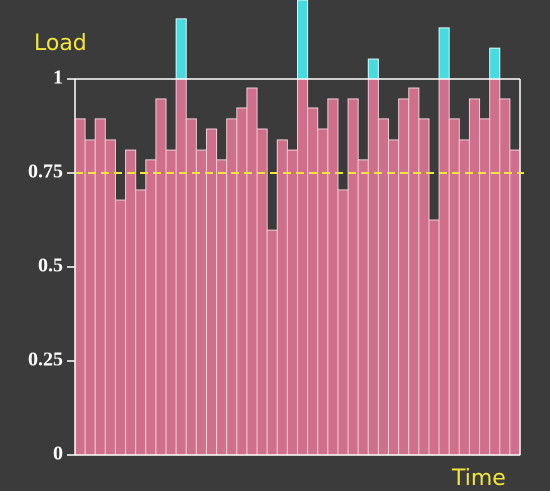 The width and height of the screenshot is (550, 491). What do you see at coordinates (478, 478) in the screenshot?
I see `x-axis-label: Time` at bounding box center [478, 478].